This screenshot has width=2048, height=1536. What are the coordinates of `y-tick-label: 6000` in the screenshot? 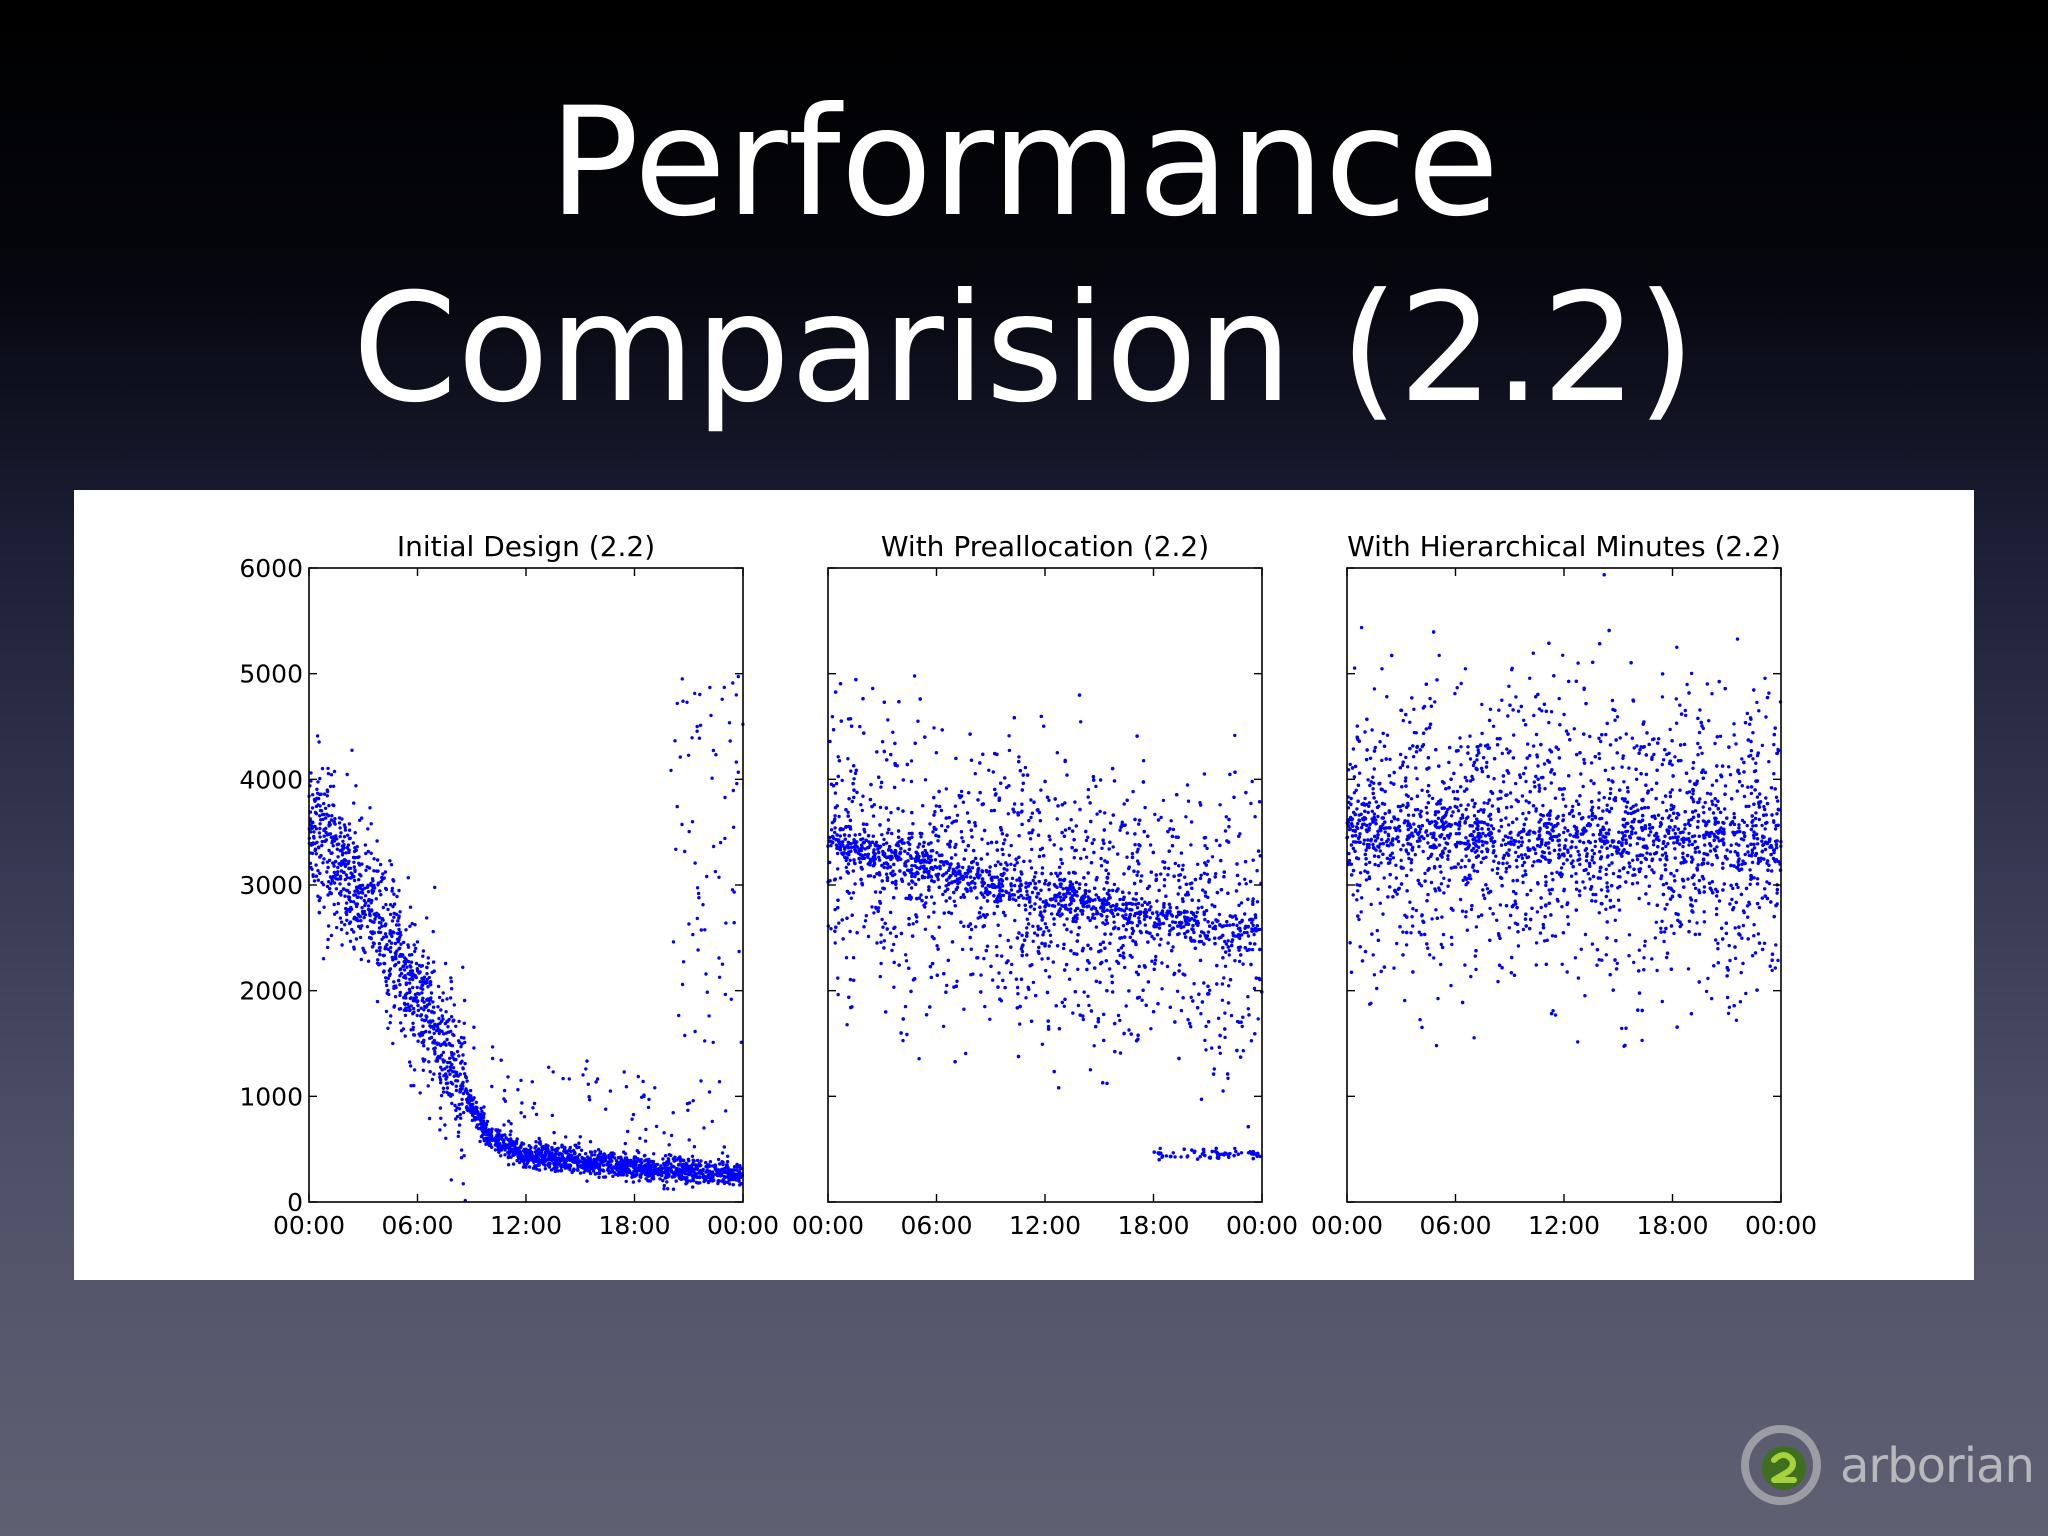 It's located at (271, 568).